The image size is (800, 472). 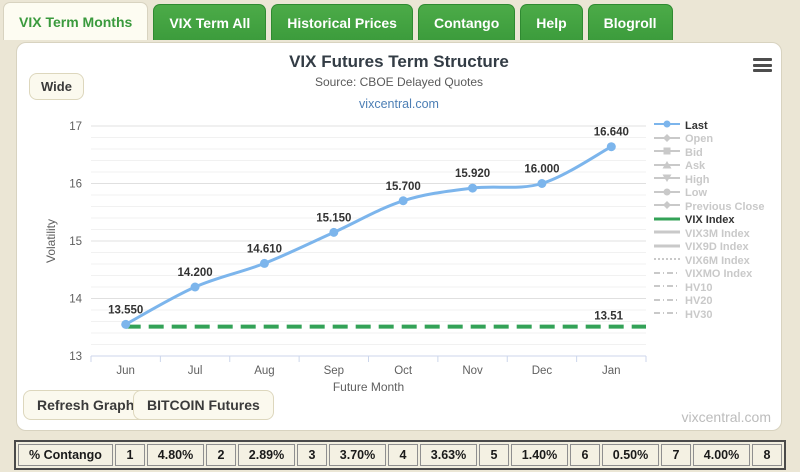 What do you see at coordinates (494, 455) in the screenshot?
I see `contango-month-number: 5` at bounding box center [494, 455].